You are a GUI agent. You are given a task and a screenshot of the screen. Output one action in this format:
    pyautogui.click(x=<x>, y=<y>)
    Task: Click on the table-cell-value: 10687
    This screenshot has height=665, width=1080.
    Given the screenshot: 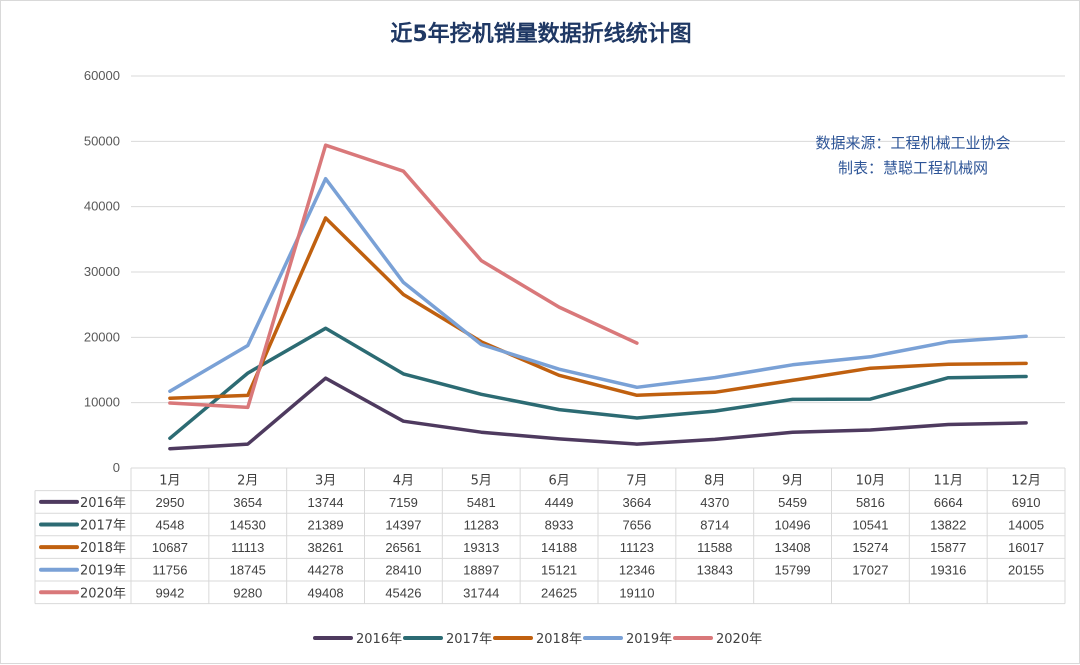 What is the action you would take?
    pyautogui.click(x=170, y=547)
    